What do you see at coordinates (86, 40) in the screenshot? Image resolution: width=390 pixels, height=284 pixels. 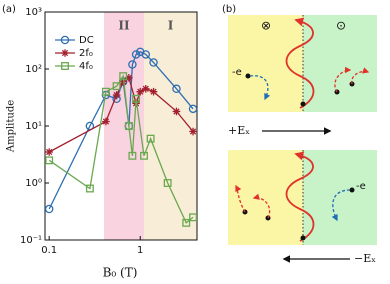 I see `legend-label: DC` at bounding box center [86, 40].